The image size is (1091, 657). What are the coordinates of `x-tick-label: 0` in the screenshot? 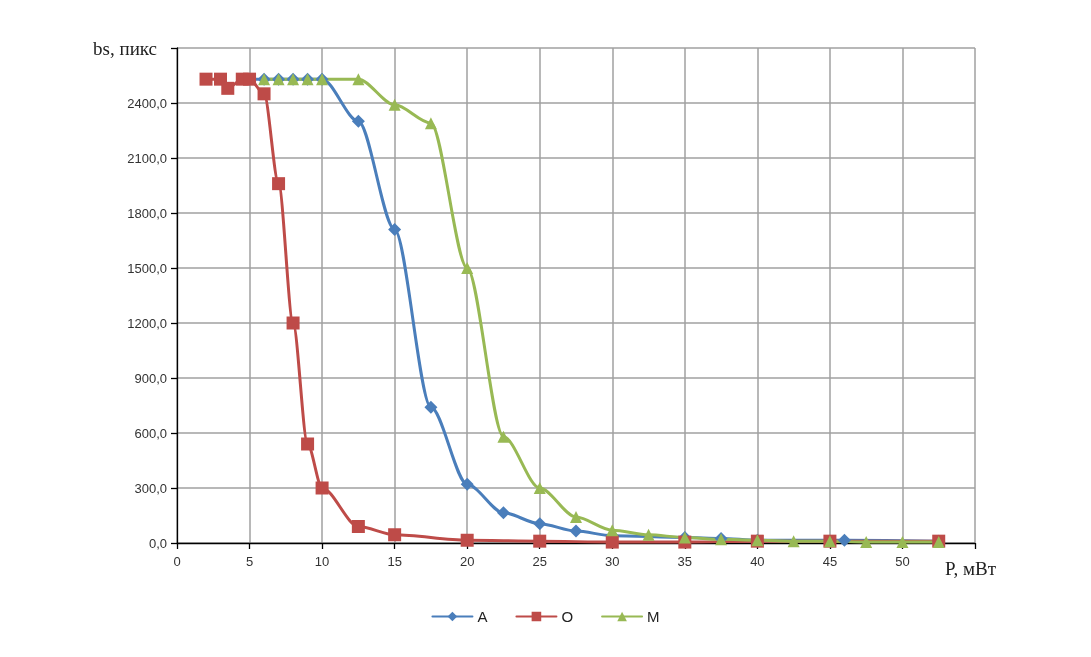 It's located at (177, 561).